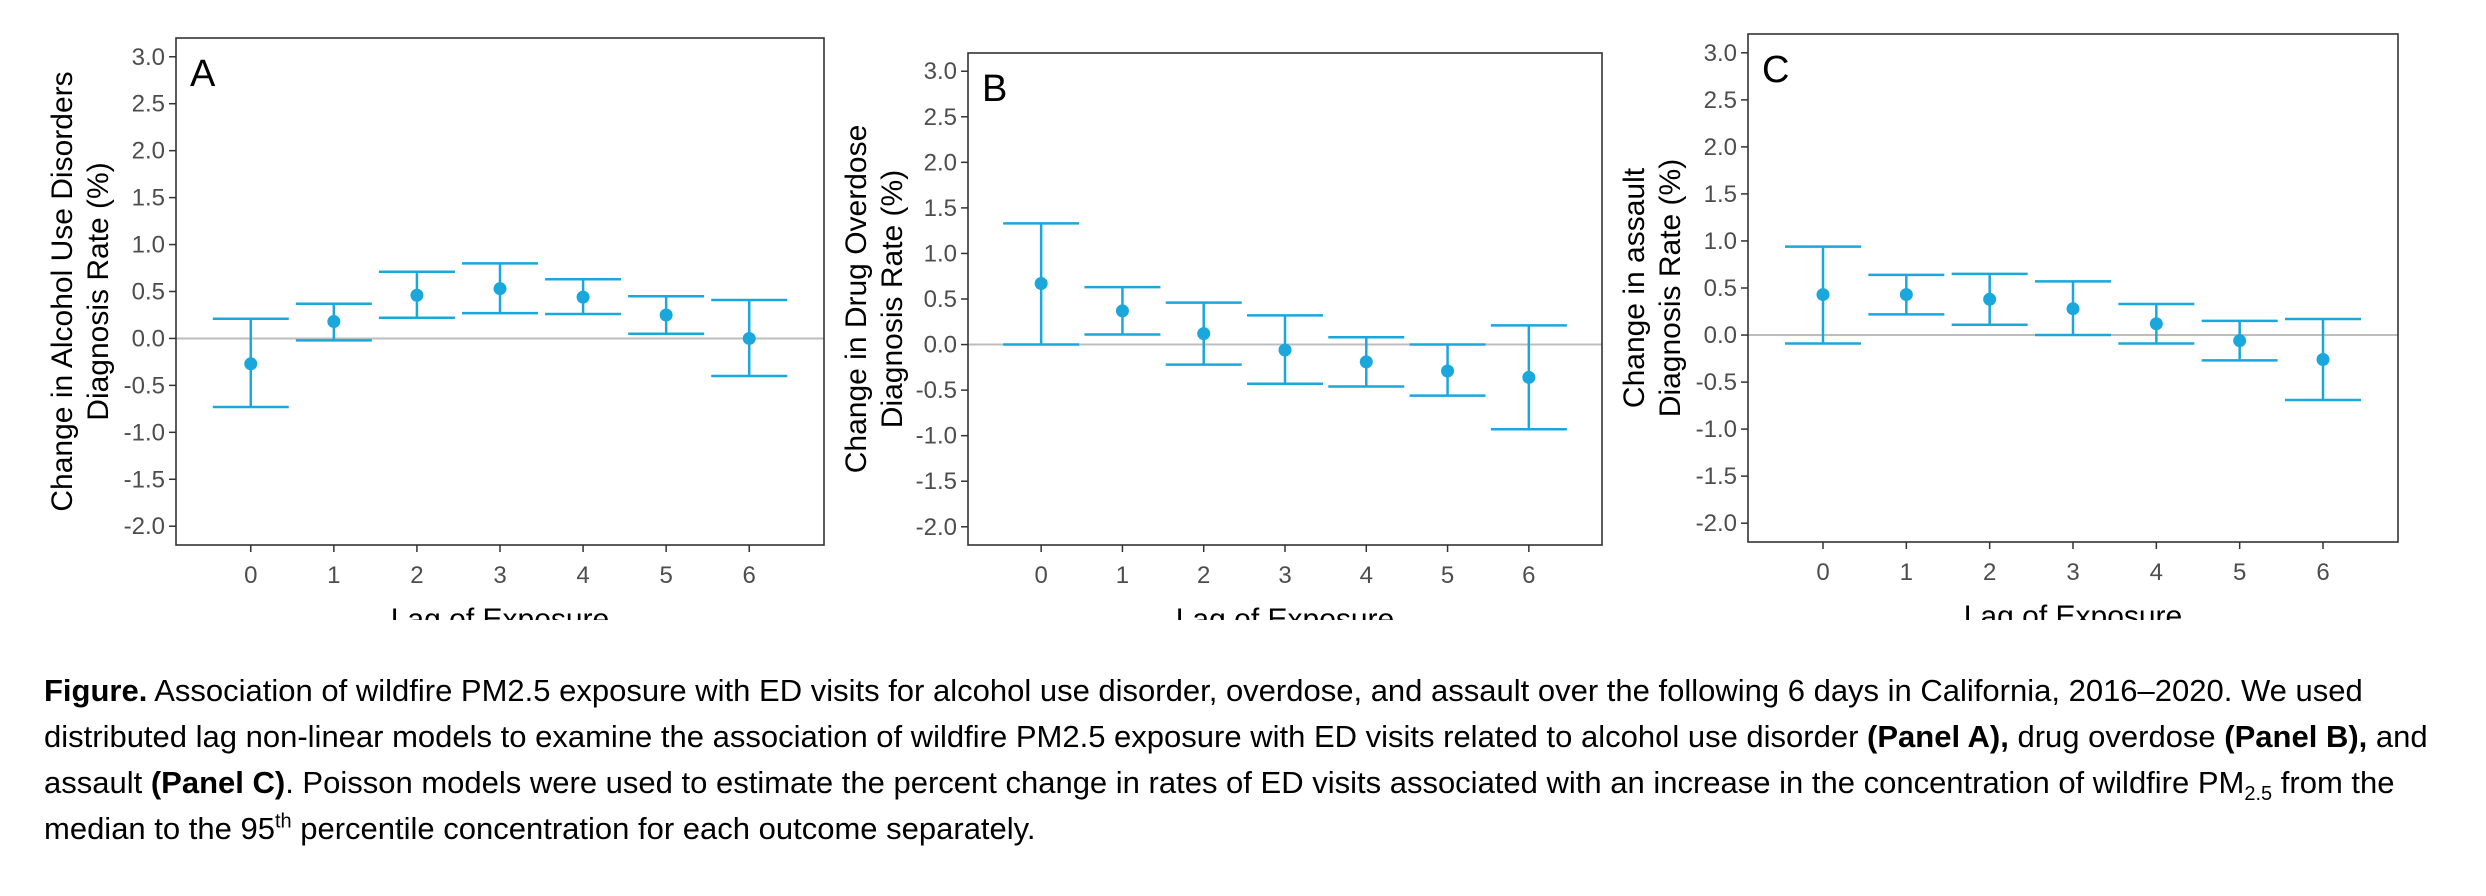 The image size is (2486, 896). I want to click on caption-segment: and assault, so click(1236, 759).